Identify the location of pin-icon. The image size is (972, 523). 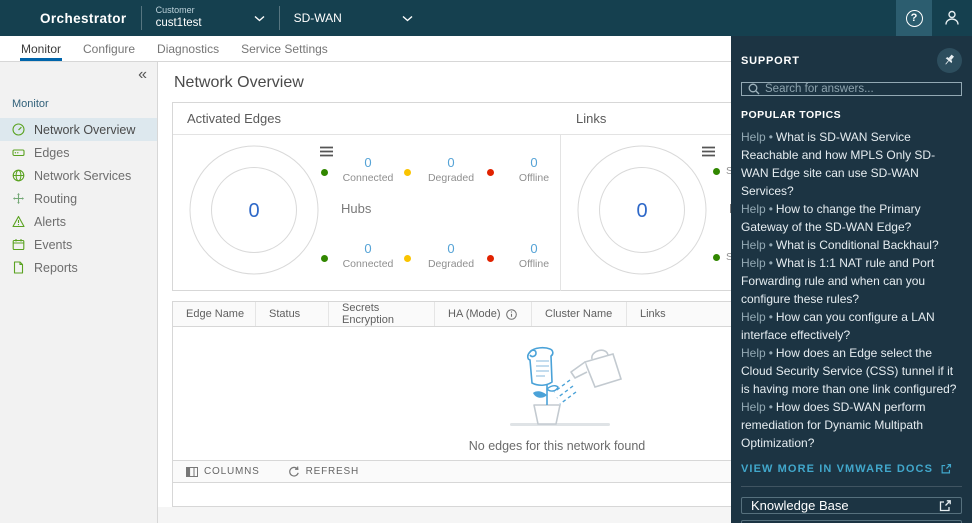
(949, 59).